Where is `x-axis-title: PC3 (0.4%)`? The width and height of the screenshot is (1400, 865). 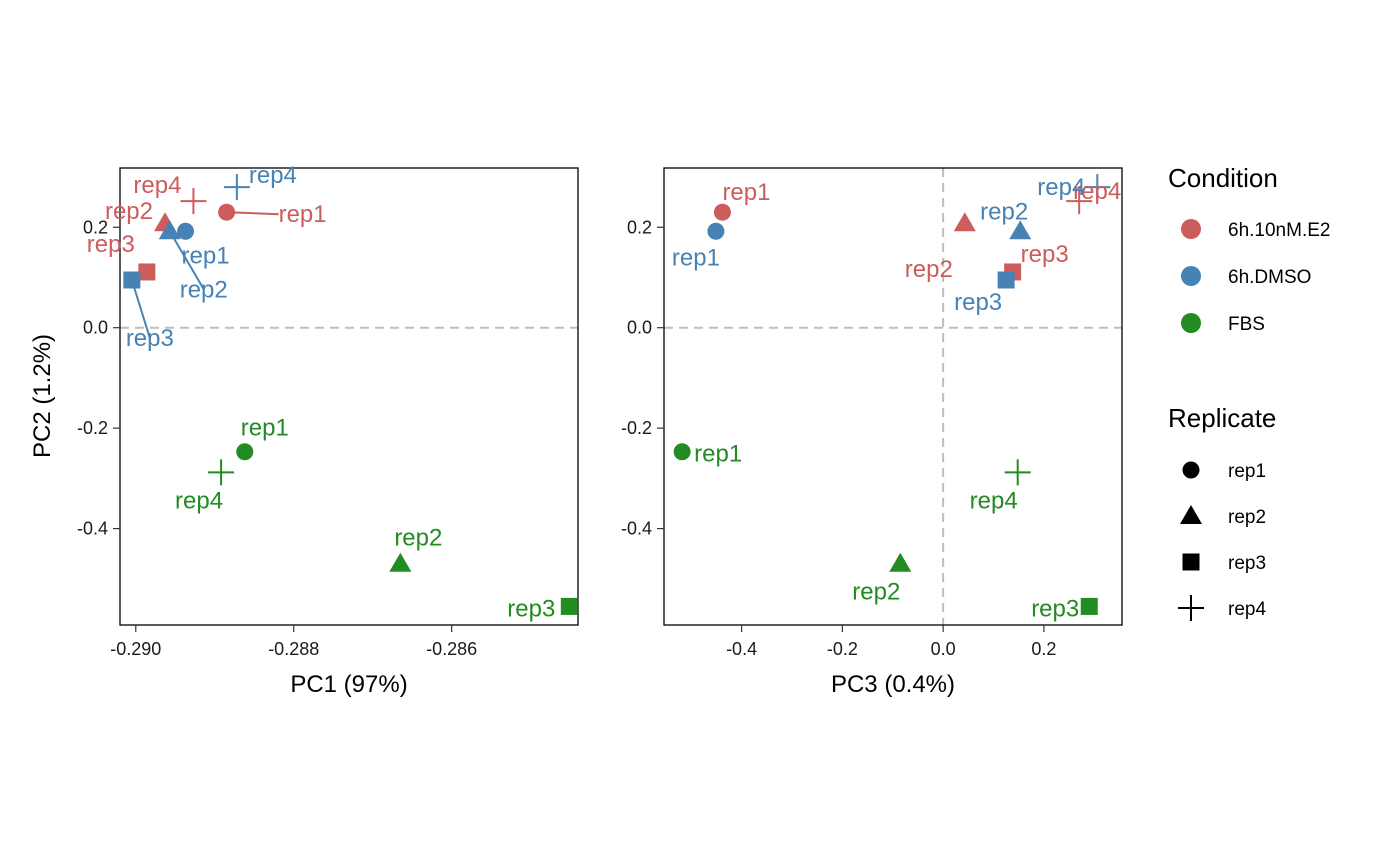 x-axis-title: PC3 (0.4%) is located at coordinates (893, 684).